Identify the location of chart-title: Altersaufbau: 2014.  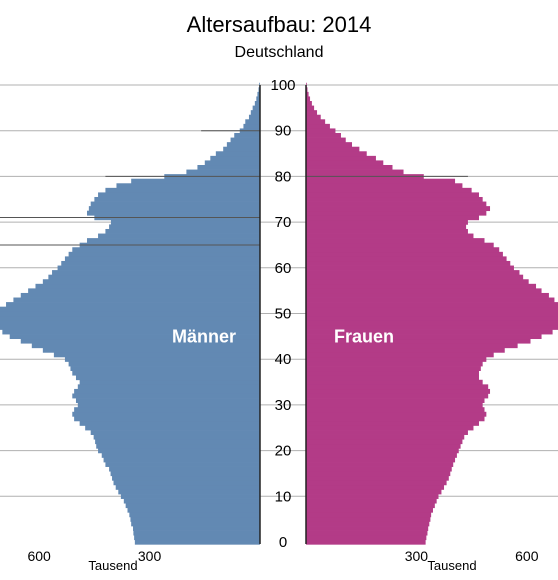
(279, 24).